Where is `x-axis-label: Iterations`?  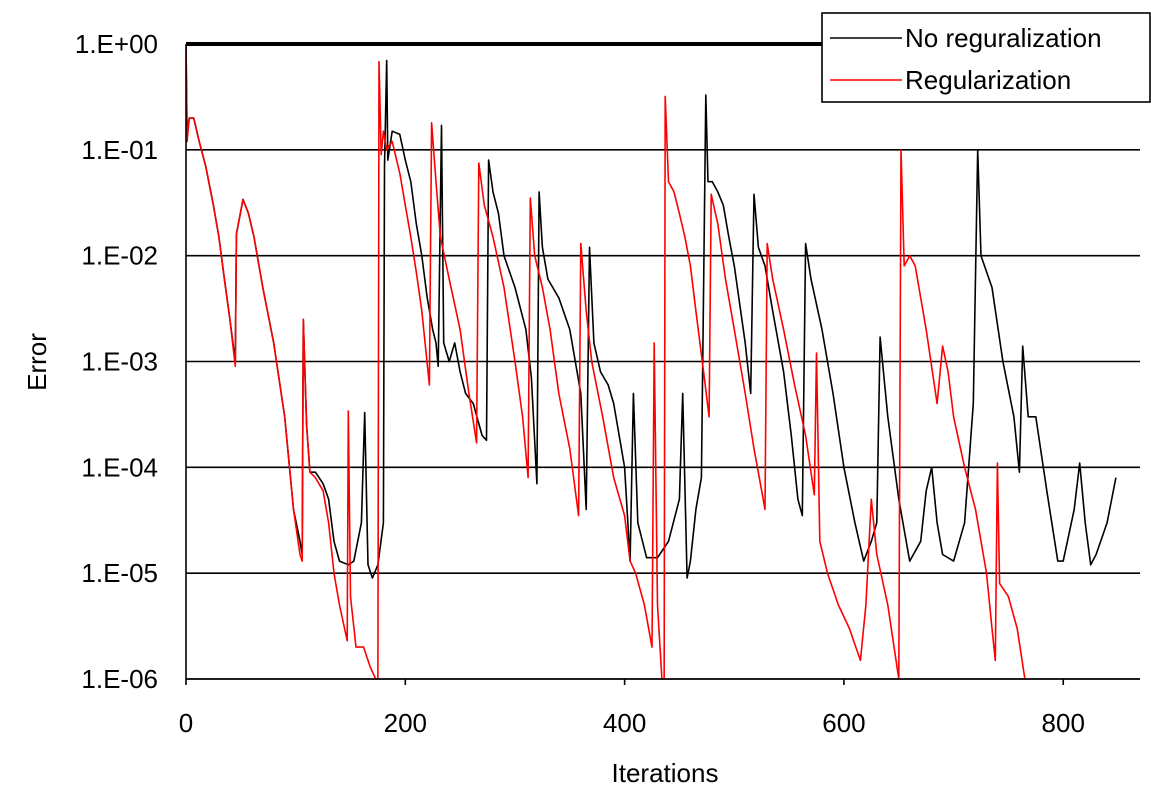 x-axis-label: Iterations is located at coordinates (665, 773).